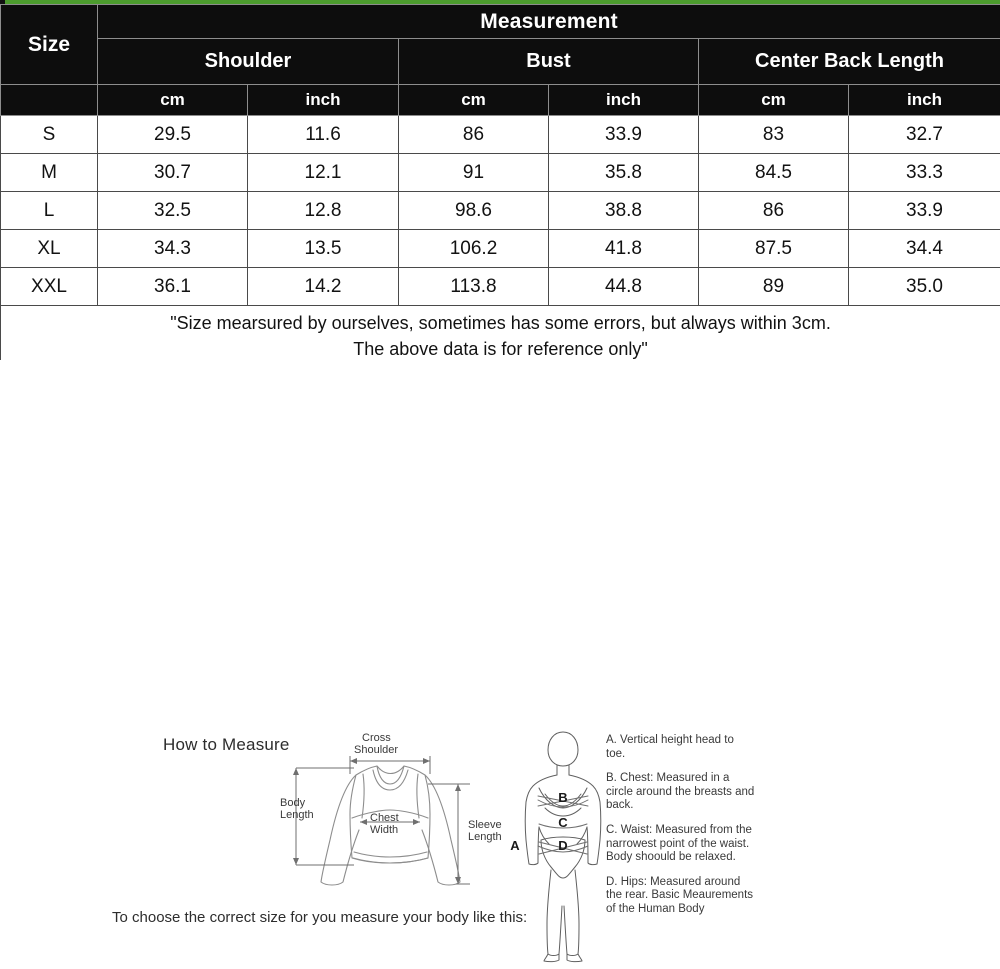  I want to click on table-row: L 32.5 12.8 98.6 38.8 86 33.9, so click(500, 211).